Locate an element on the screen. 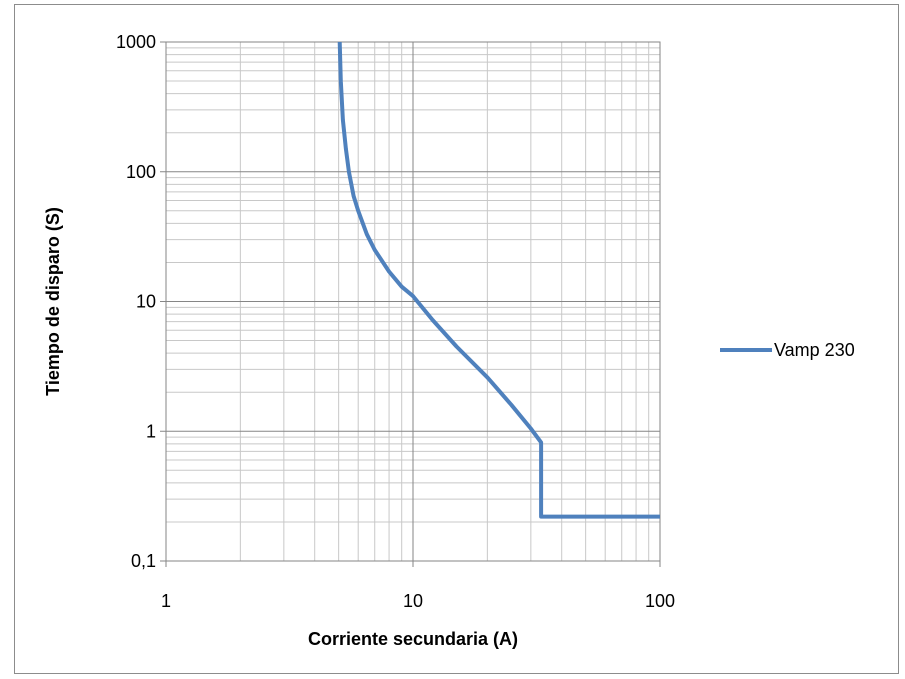 The width and height of the screenshot is (905, 679). y-tick-label: 100 is located at coordinates (141, 172).